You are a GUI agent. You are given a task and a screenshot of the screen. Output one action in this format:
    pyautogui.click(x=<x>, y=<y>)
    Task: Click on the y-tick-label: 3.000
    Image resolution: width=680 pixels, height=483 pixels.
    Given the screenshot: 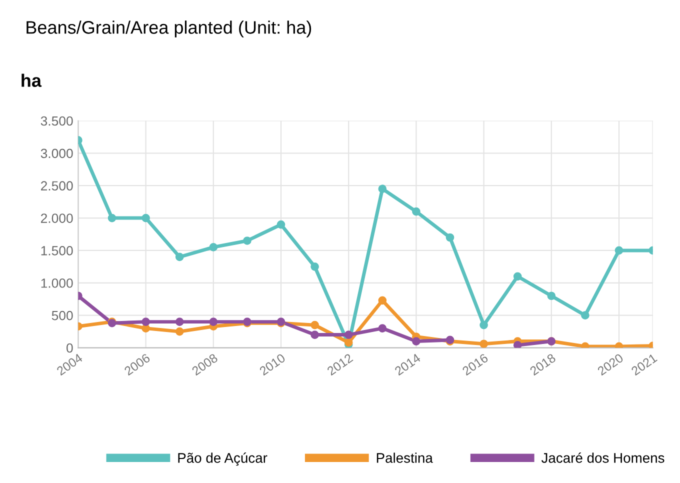 What is the action you would take?
    pyautogui.click(x=56, y=153)
    